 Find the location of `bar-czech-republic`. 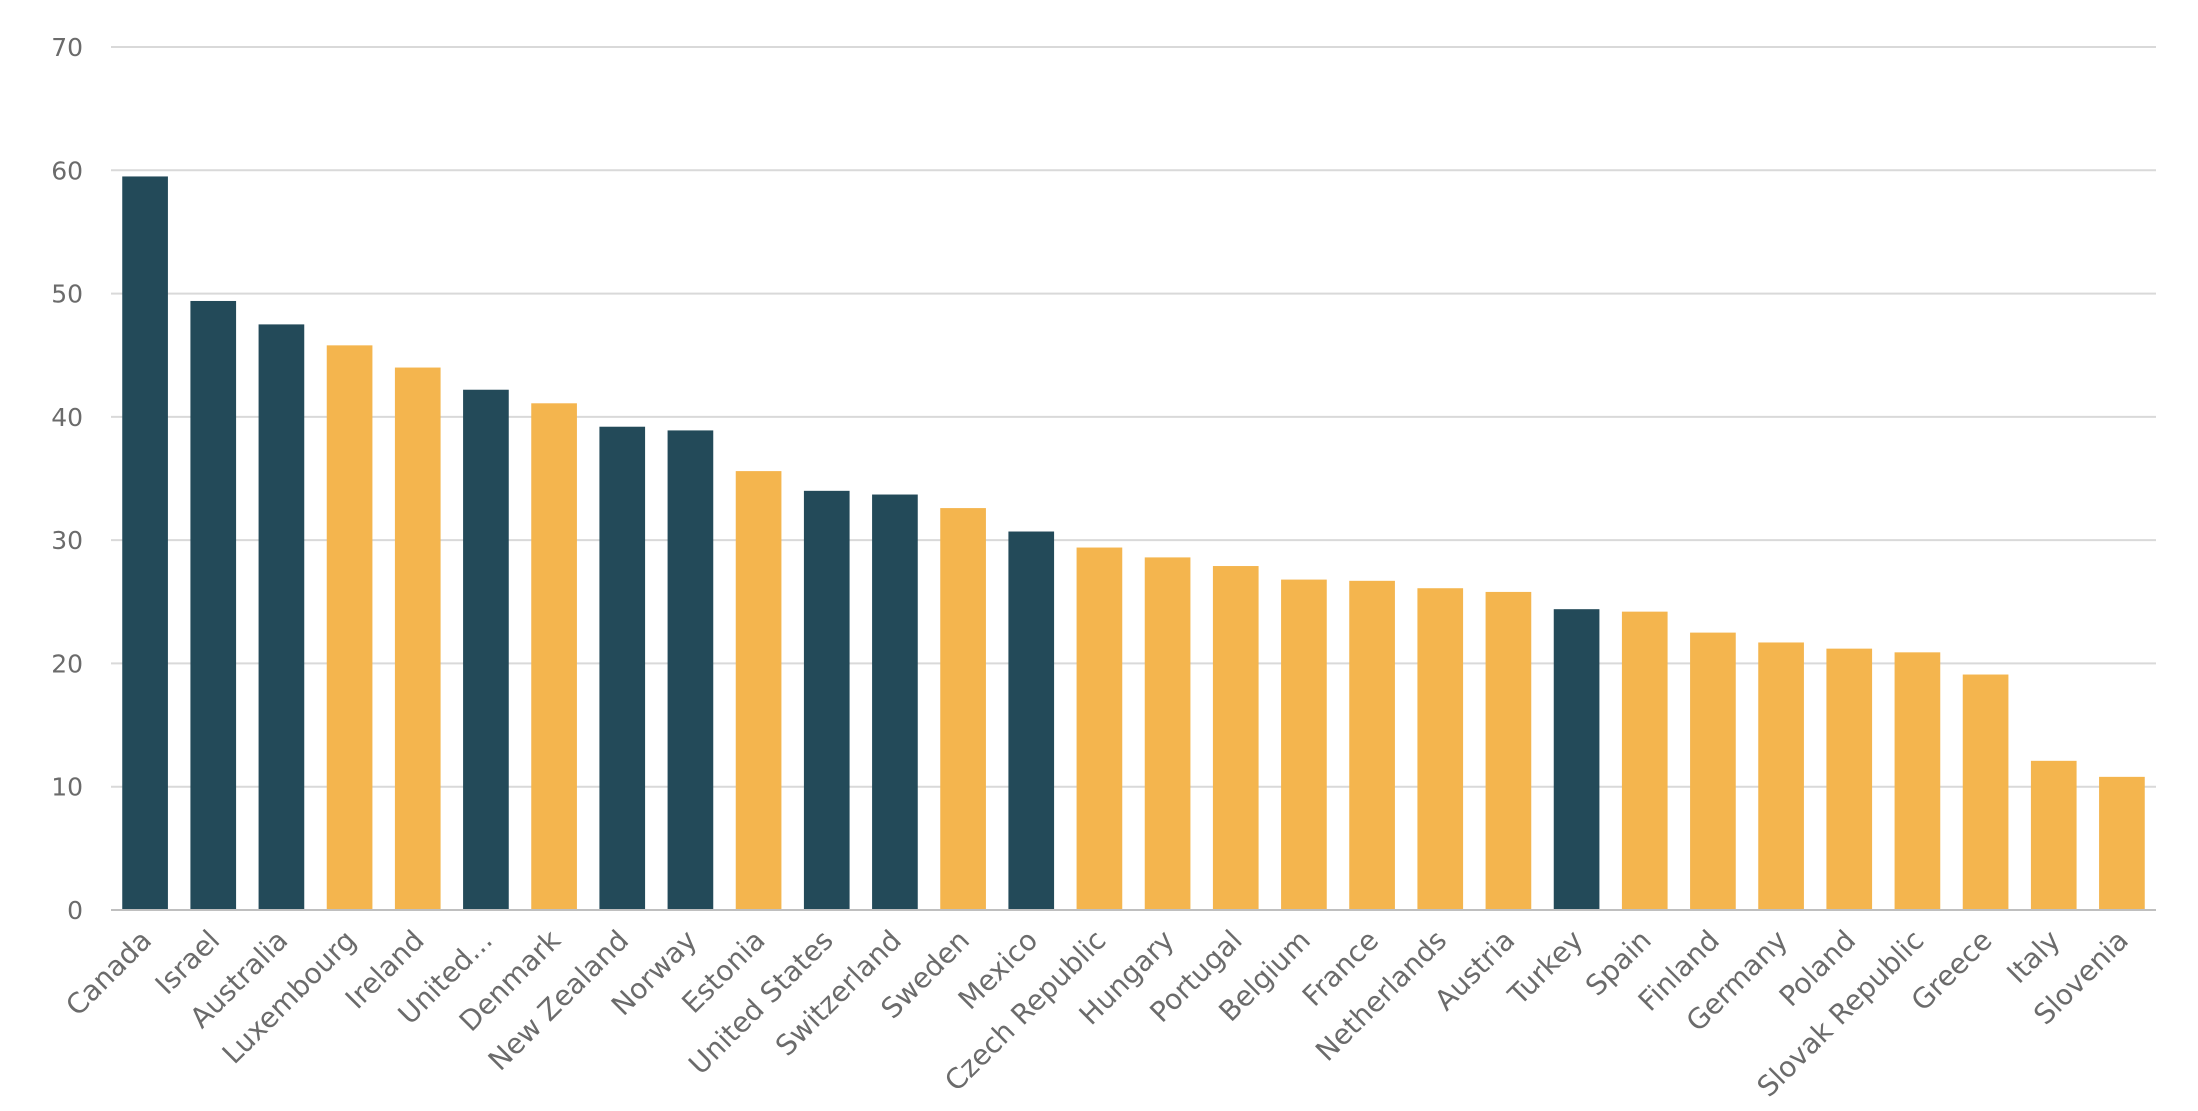

bar-czech-republic is located at coordinates (1099, 728).